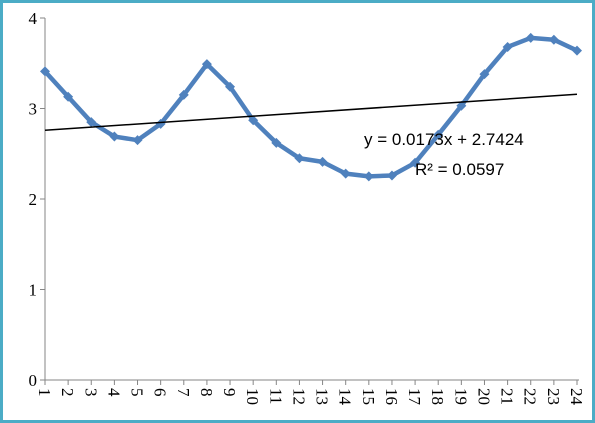 The height and width of the screenshot is (423, 595). Describe the element at coordinates (576, 397) in the screenshot. I see `x-tick-label: 24` at that location.